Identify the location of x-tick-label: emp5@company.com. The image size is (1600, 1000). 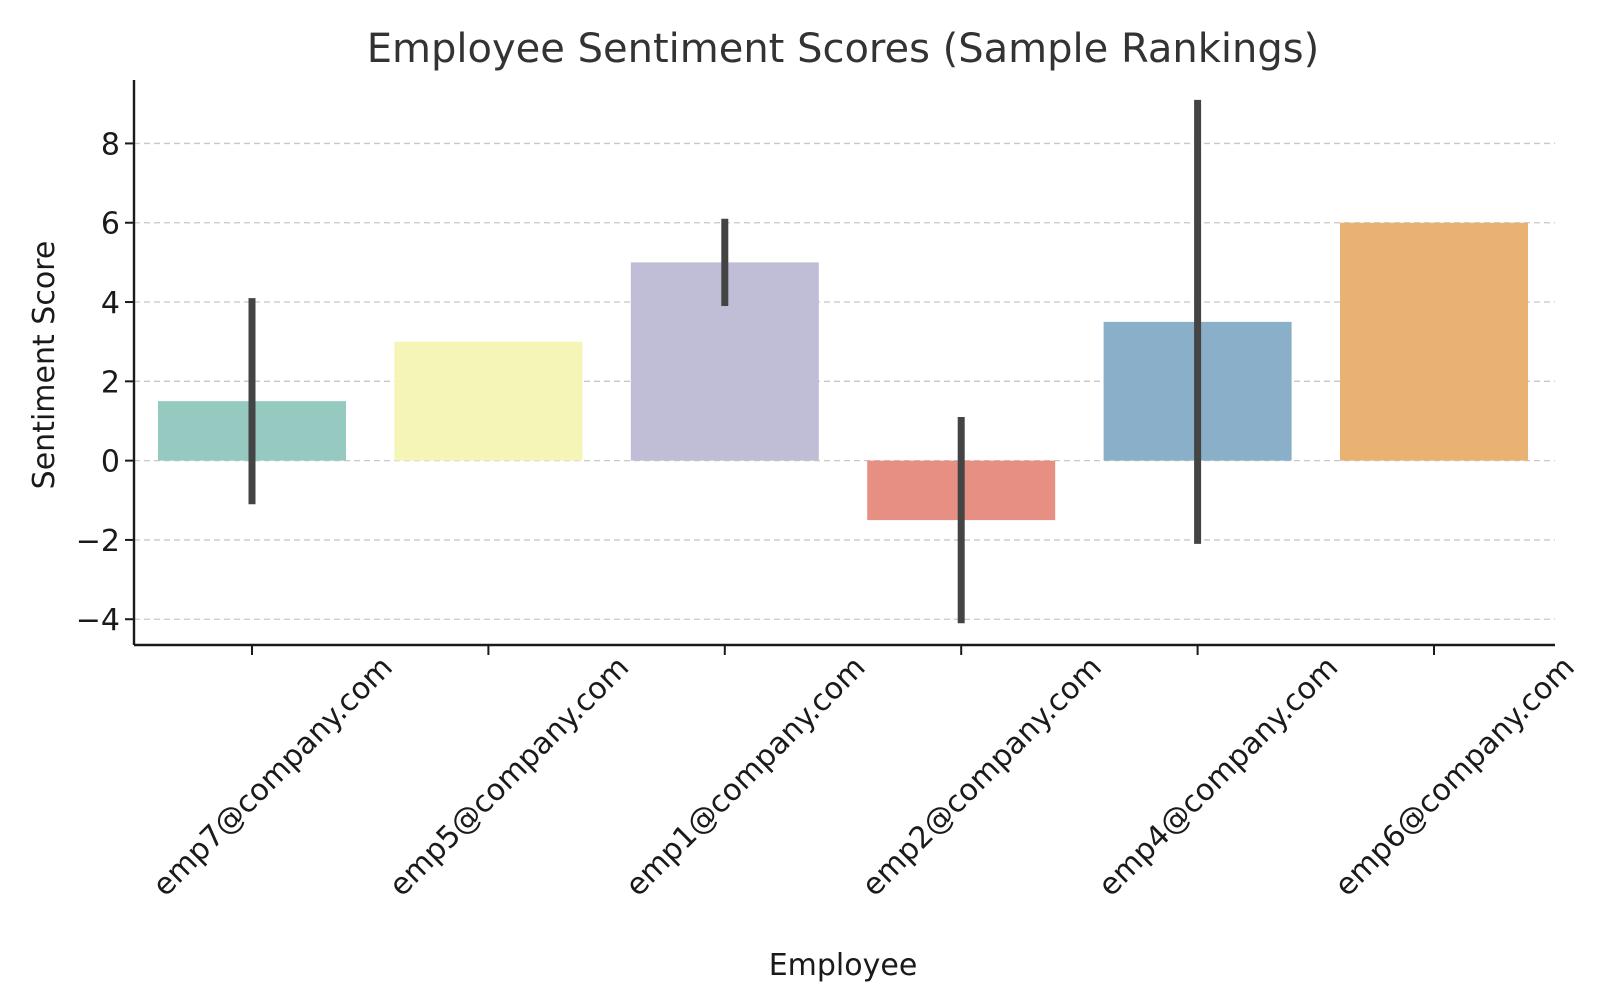
(509, 776).